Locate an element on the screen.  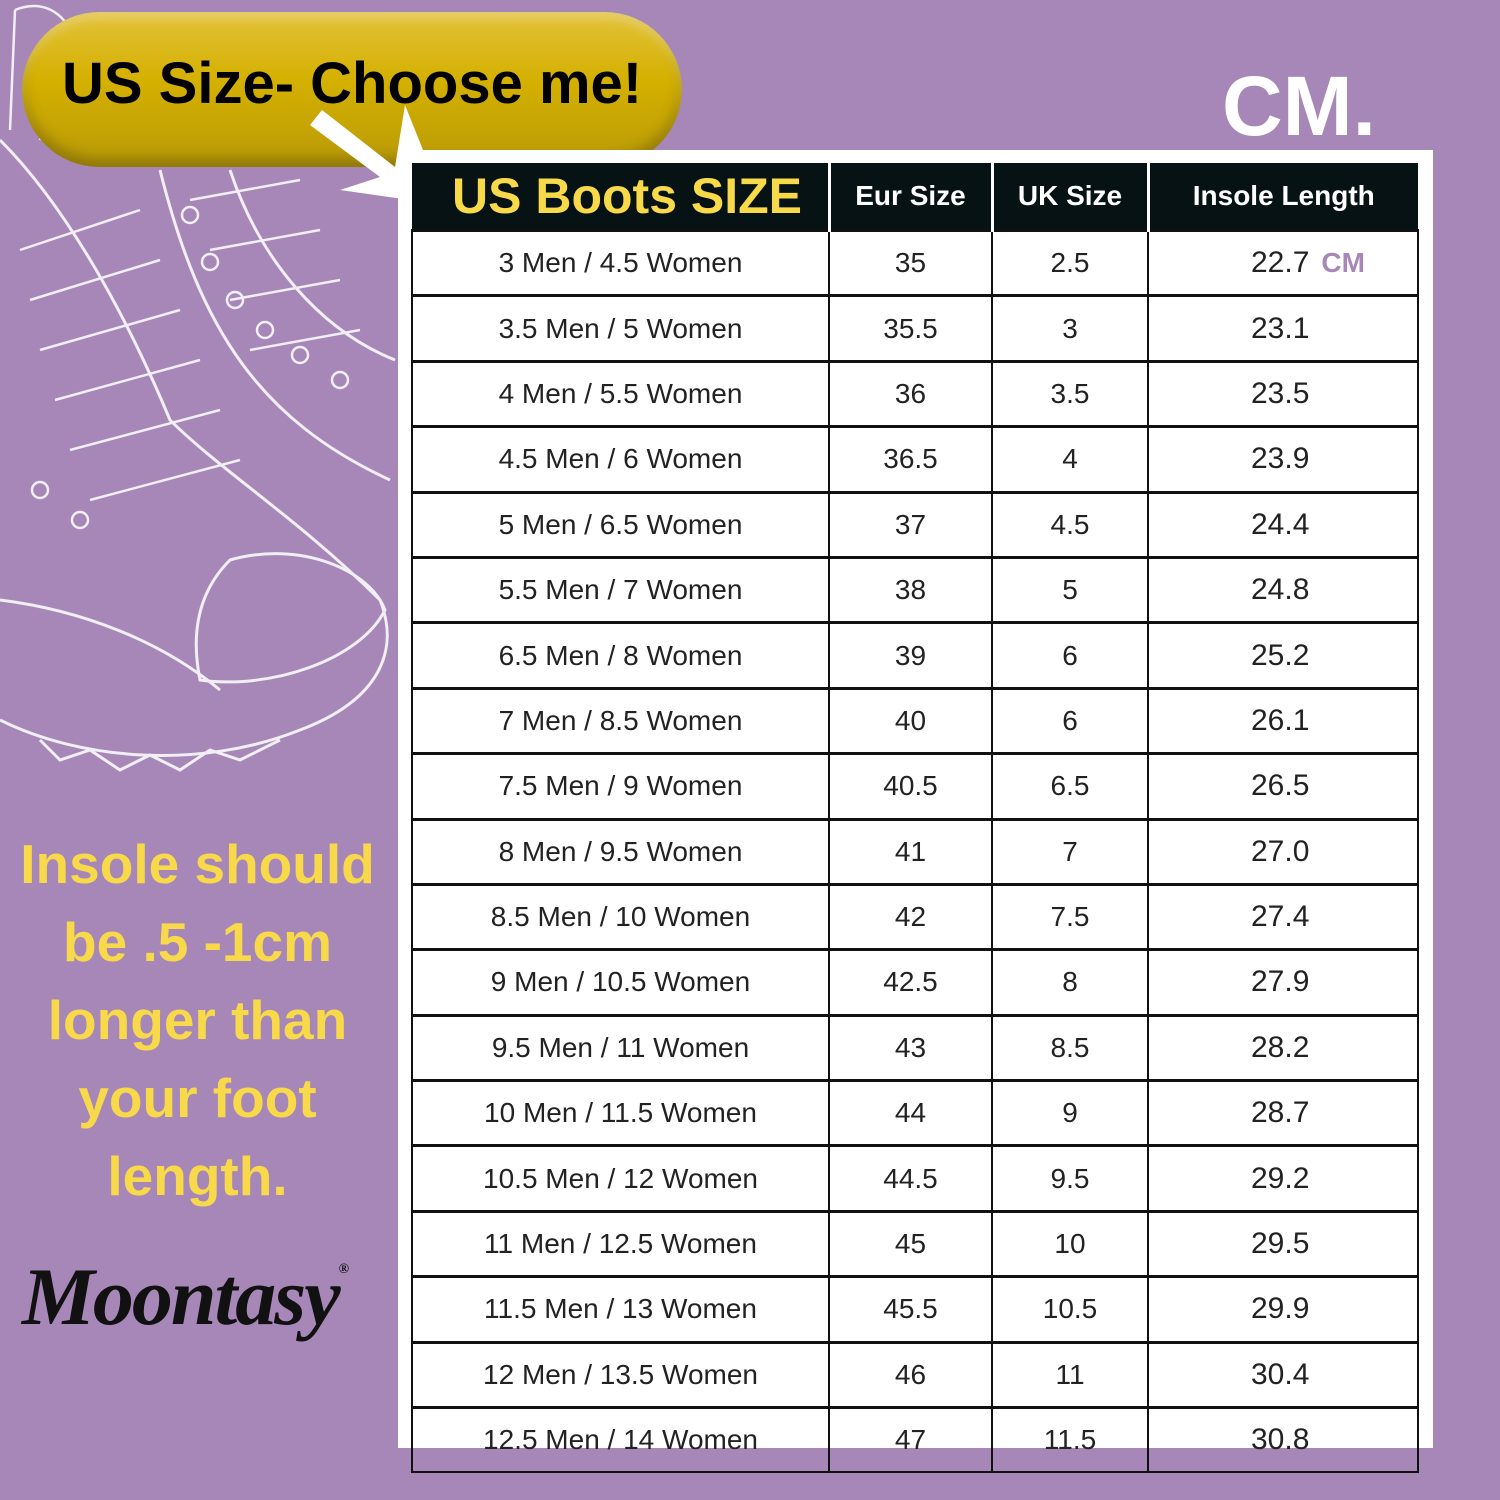
cell-insole-length: 30.4 is located at coordinates (1283, 1374).